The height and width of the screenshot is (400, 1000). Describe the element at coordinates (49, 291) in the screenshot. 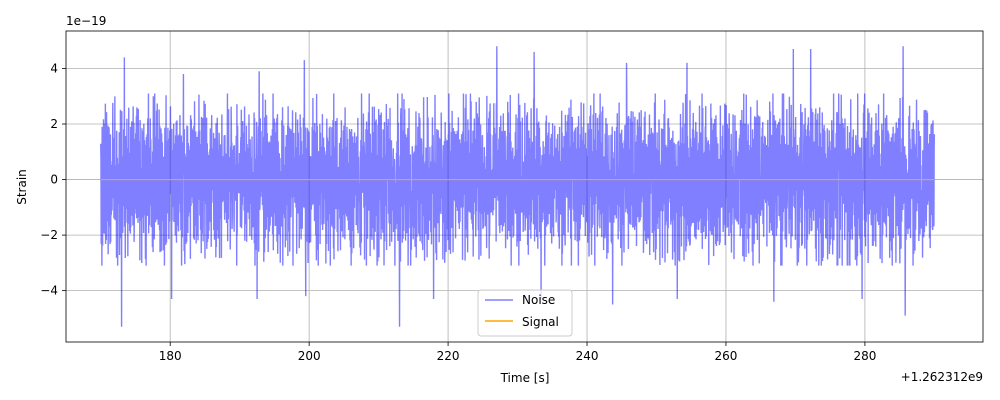

I see `y-tick-label: −4` at that location.